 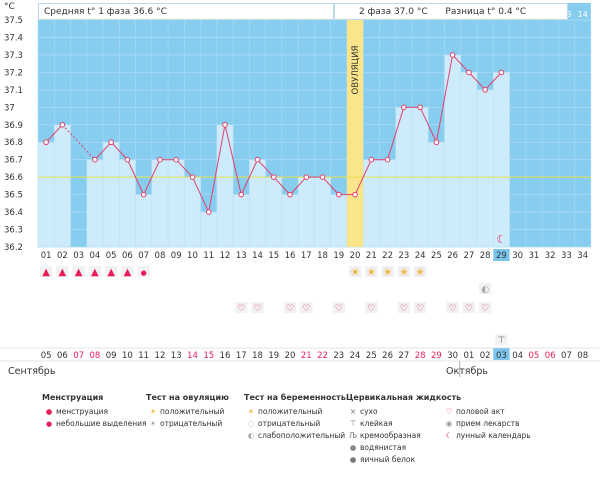 I want to click on ovulation-band, so click(x=355, y=125).